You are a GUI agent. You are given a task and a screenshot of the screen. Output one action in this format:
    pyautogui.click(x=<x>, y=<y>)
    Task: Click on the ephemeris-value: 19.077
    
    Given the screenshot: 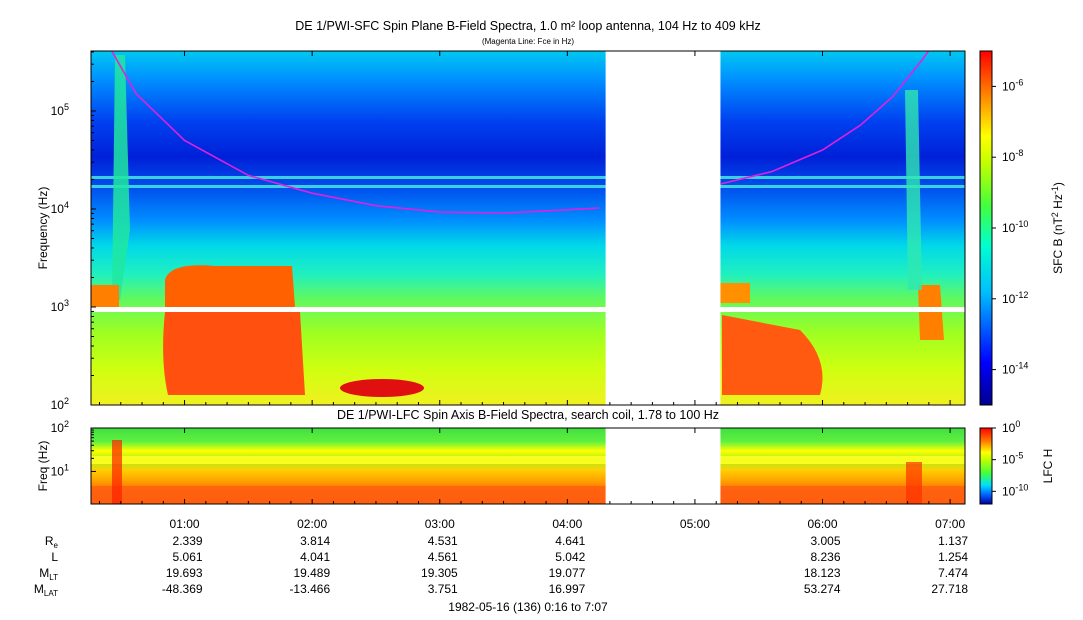 What is the action you would take?
    pyautogui.click(x=567, y=573)
    